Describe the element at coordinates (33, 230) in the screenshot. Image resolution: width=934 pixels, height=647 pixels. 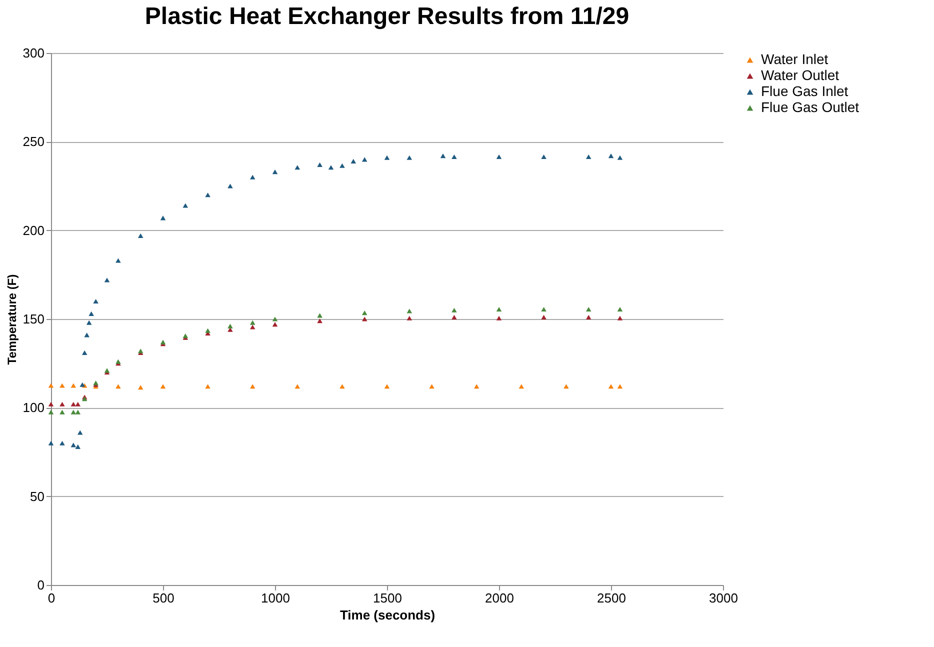
I see `y-tick-label: 200` at that location.